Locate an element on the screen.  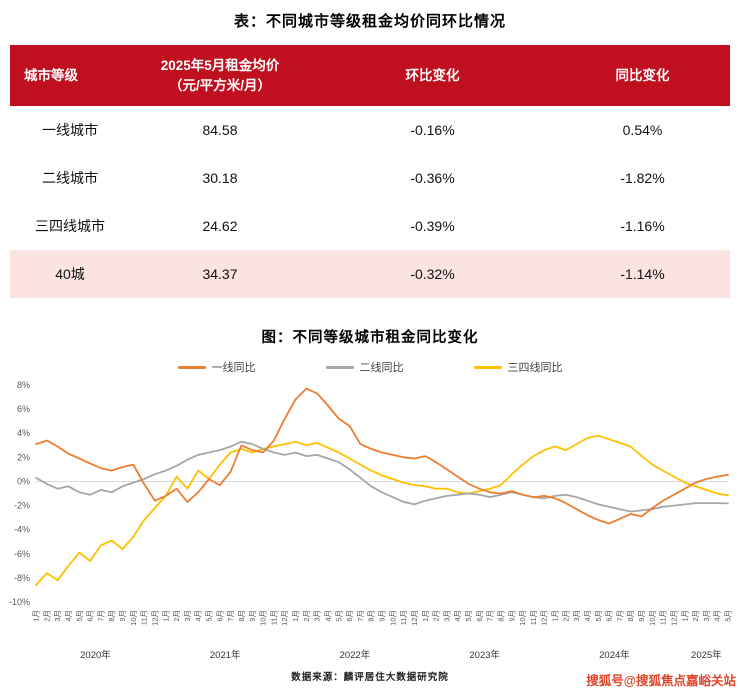
legend-item-tier2: 二线同比 is located at coordinates (364, 367).